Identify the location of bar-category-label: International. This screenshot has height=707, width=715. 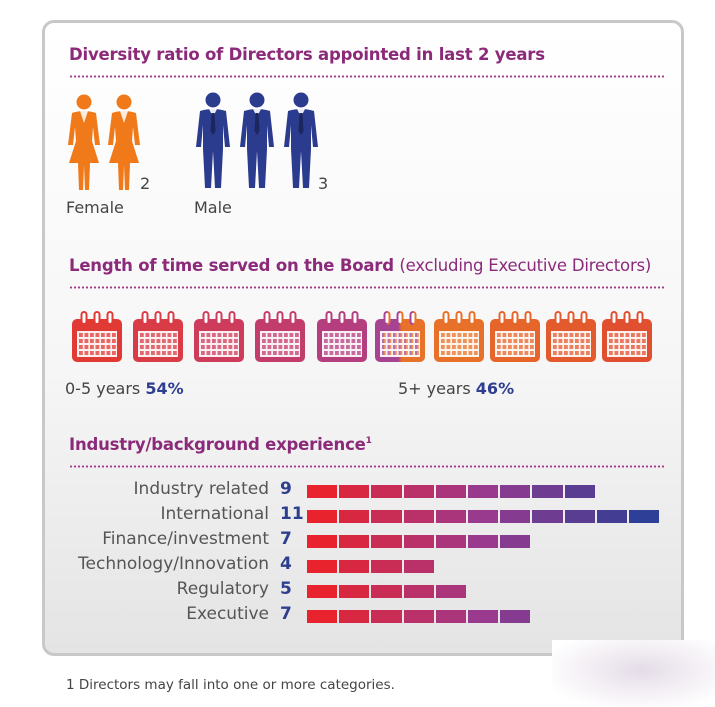
(215, 514).